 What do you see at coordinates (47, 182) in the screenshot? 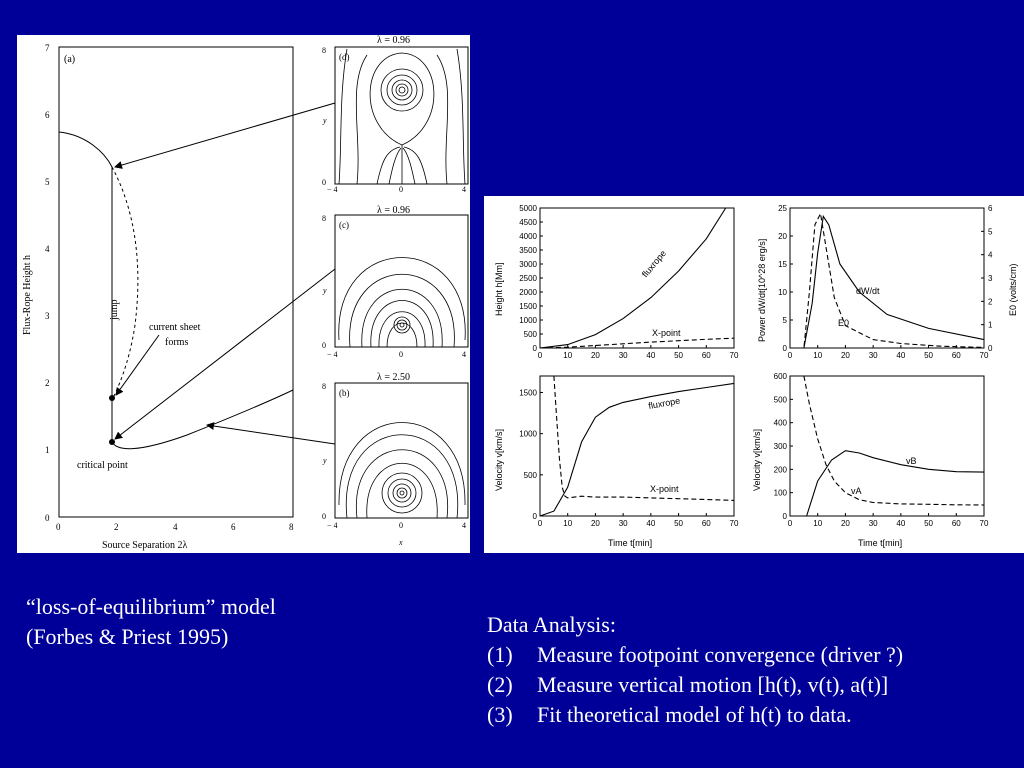
I see `y-tick: 5` at bounding box center [47, 182].